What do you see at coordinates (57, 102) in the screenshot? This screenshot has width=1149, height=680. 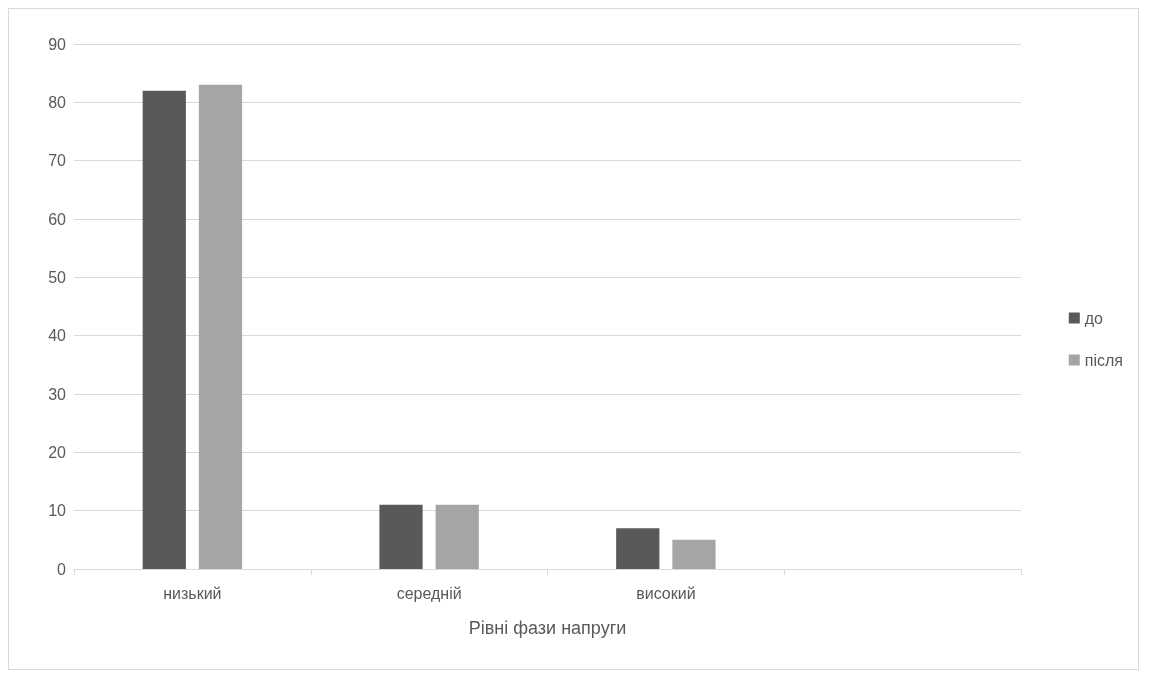 I see `y-tick-label: 80` at bounding box center [57, 102].